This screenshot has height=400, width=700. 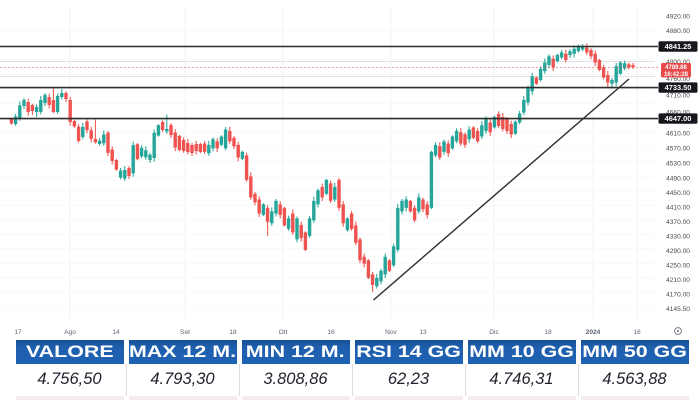 I want to click on svg-text: 4800.00, so click(x=678, y=62).